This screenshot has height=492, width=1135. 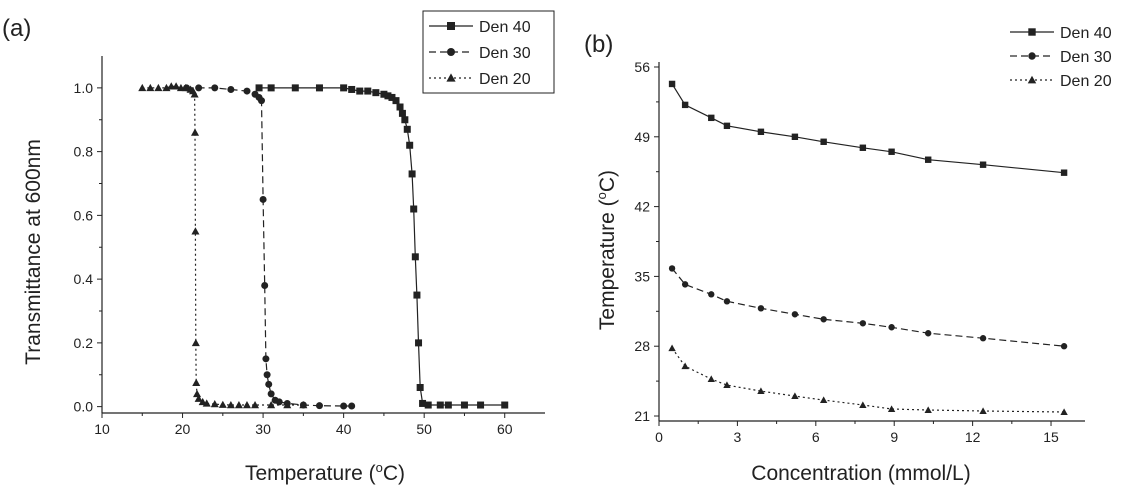 What do you see at coordinates (505, 53) in the screenshot?
I see `legend-label: Den 30` at bounding box center [505, 53].